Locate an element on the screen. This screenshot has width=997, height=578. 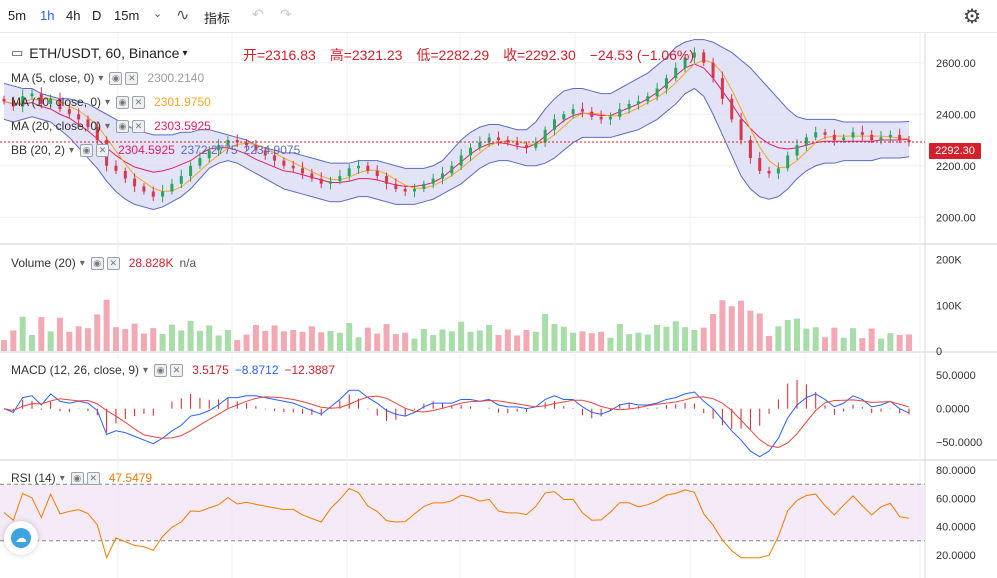
low-value: 低=2282.29 is located at coordinates (453, 55).